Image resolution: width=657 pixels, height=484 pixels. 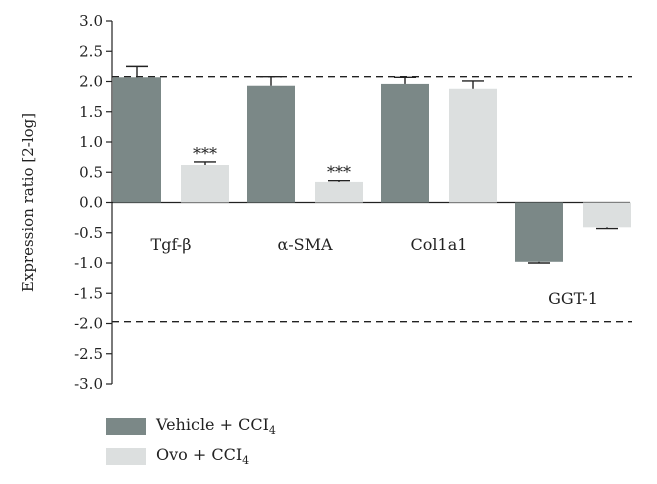 I want to click on y-tick-label: -2.5, so click(x=88, y=354).